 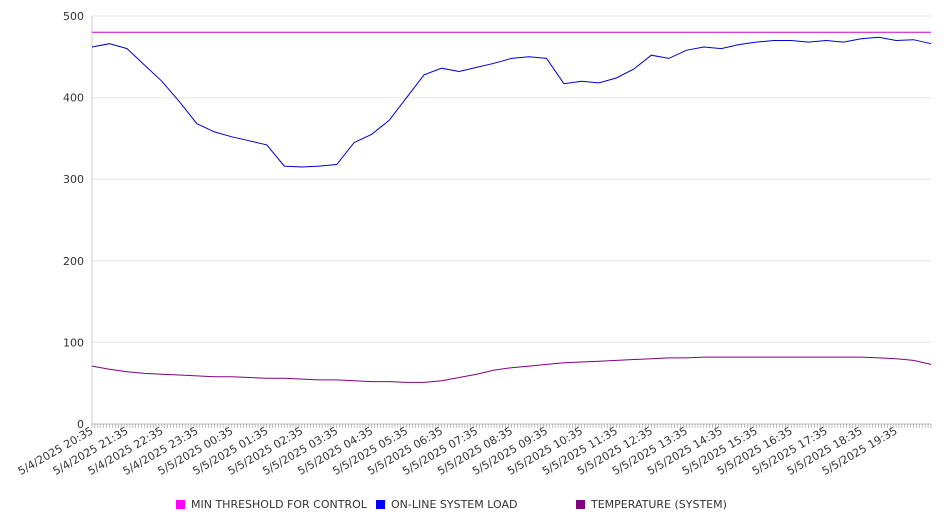 What do you see at coordinates (73, 342) in the screenshot?
I see `y-tick-label: 100` at bounding box center [73, 342].